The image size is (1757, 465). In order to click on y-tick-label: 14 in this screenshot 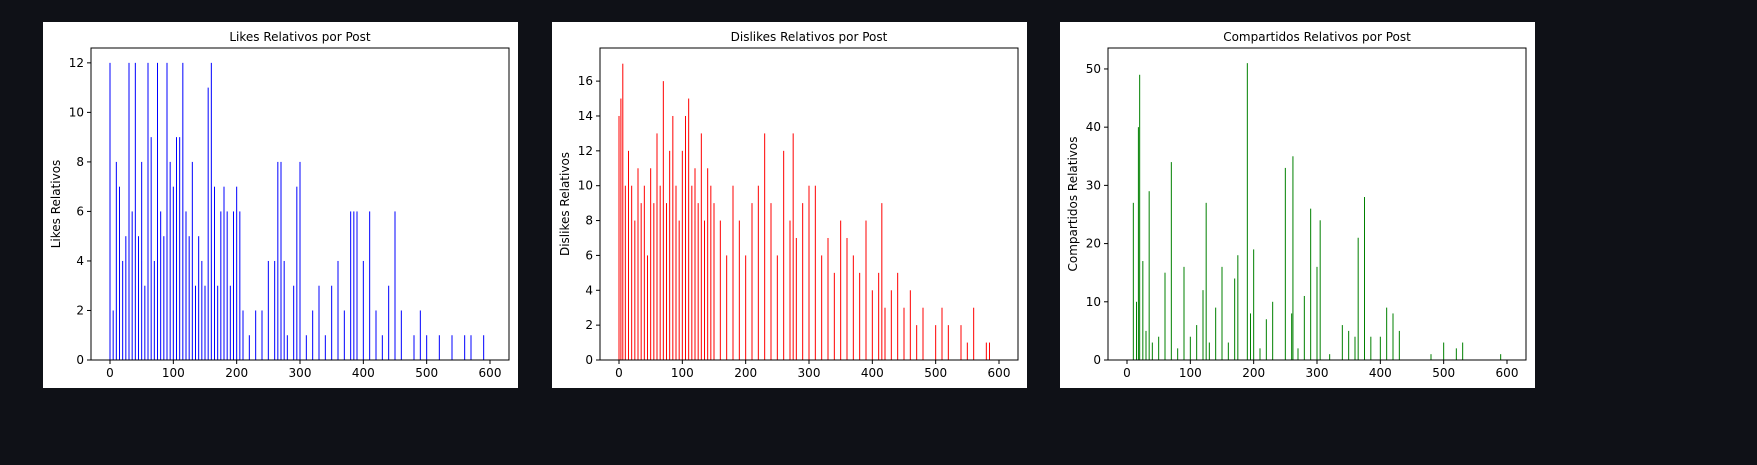, I will do `click(585, 116)`.